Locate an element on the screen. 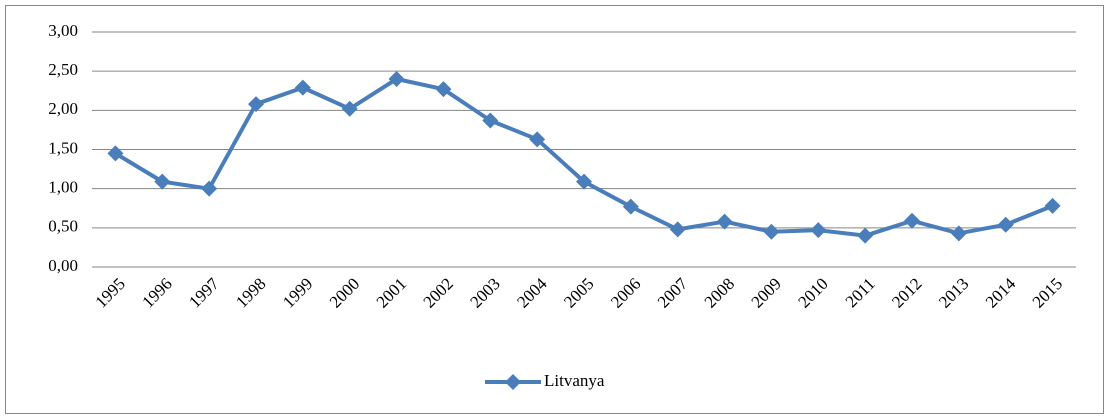 The image size is (1109, 419). y-tick-label: 1,50 is located at coordinates (63, 147).